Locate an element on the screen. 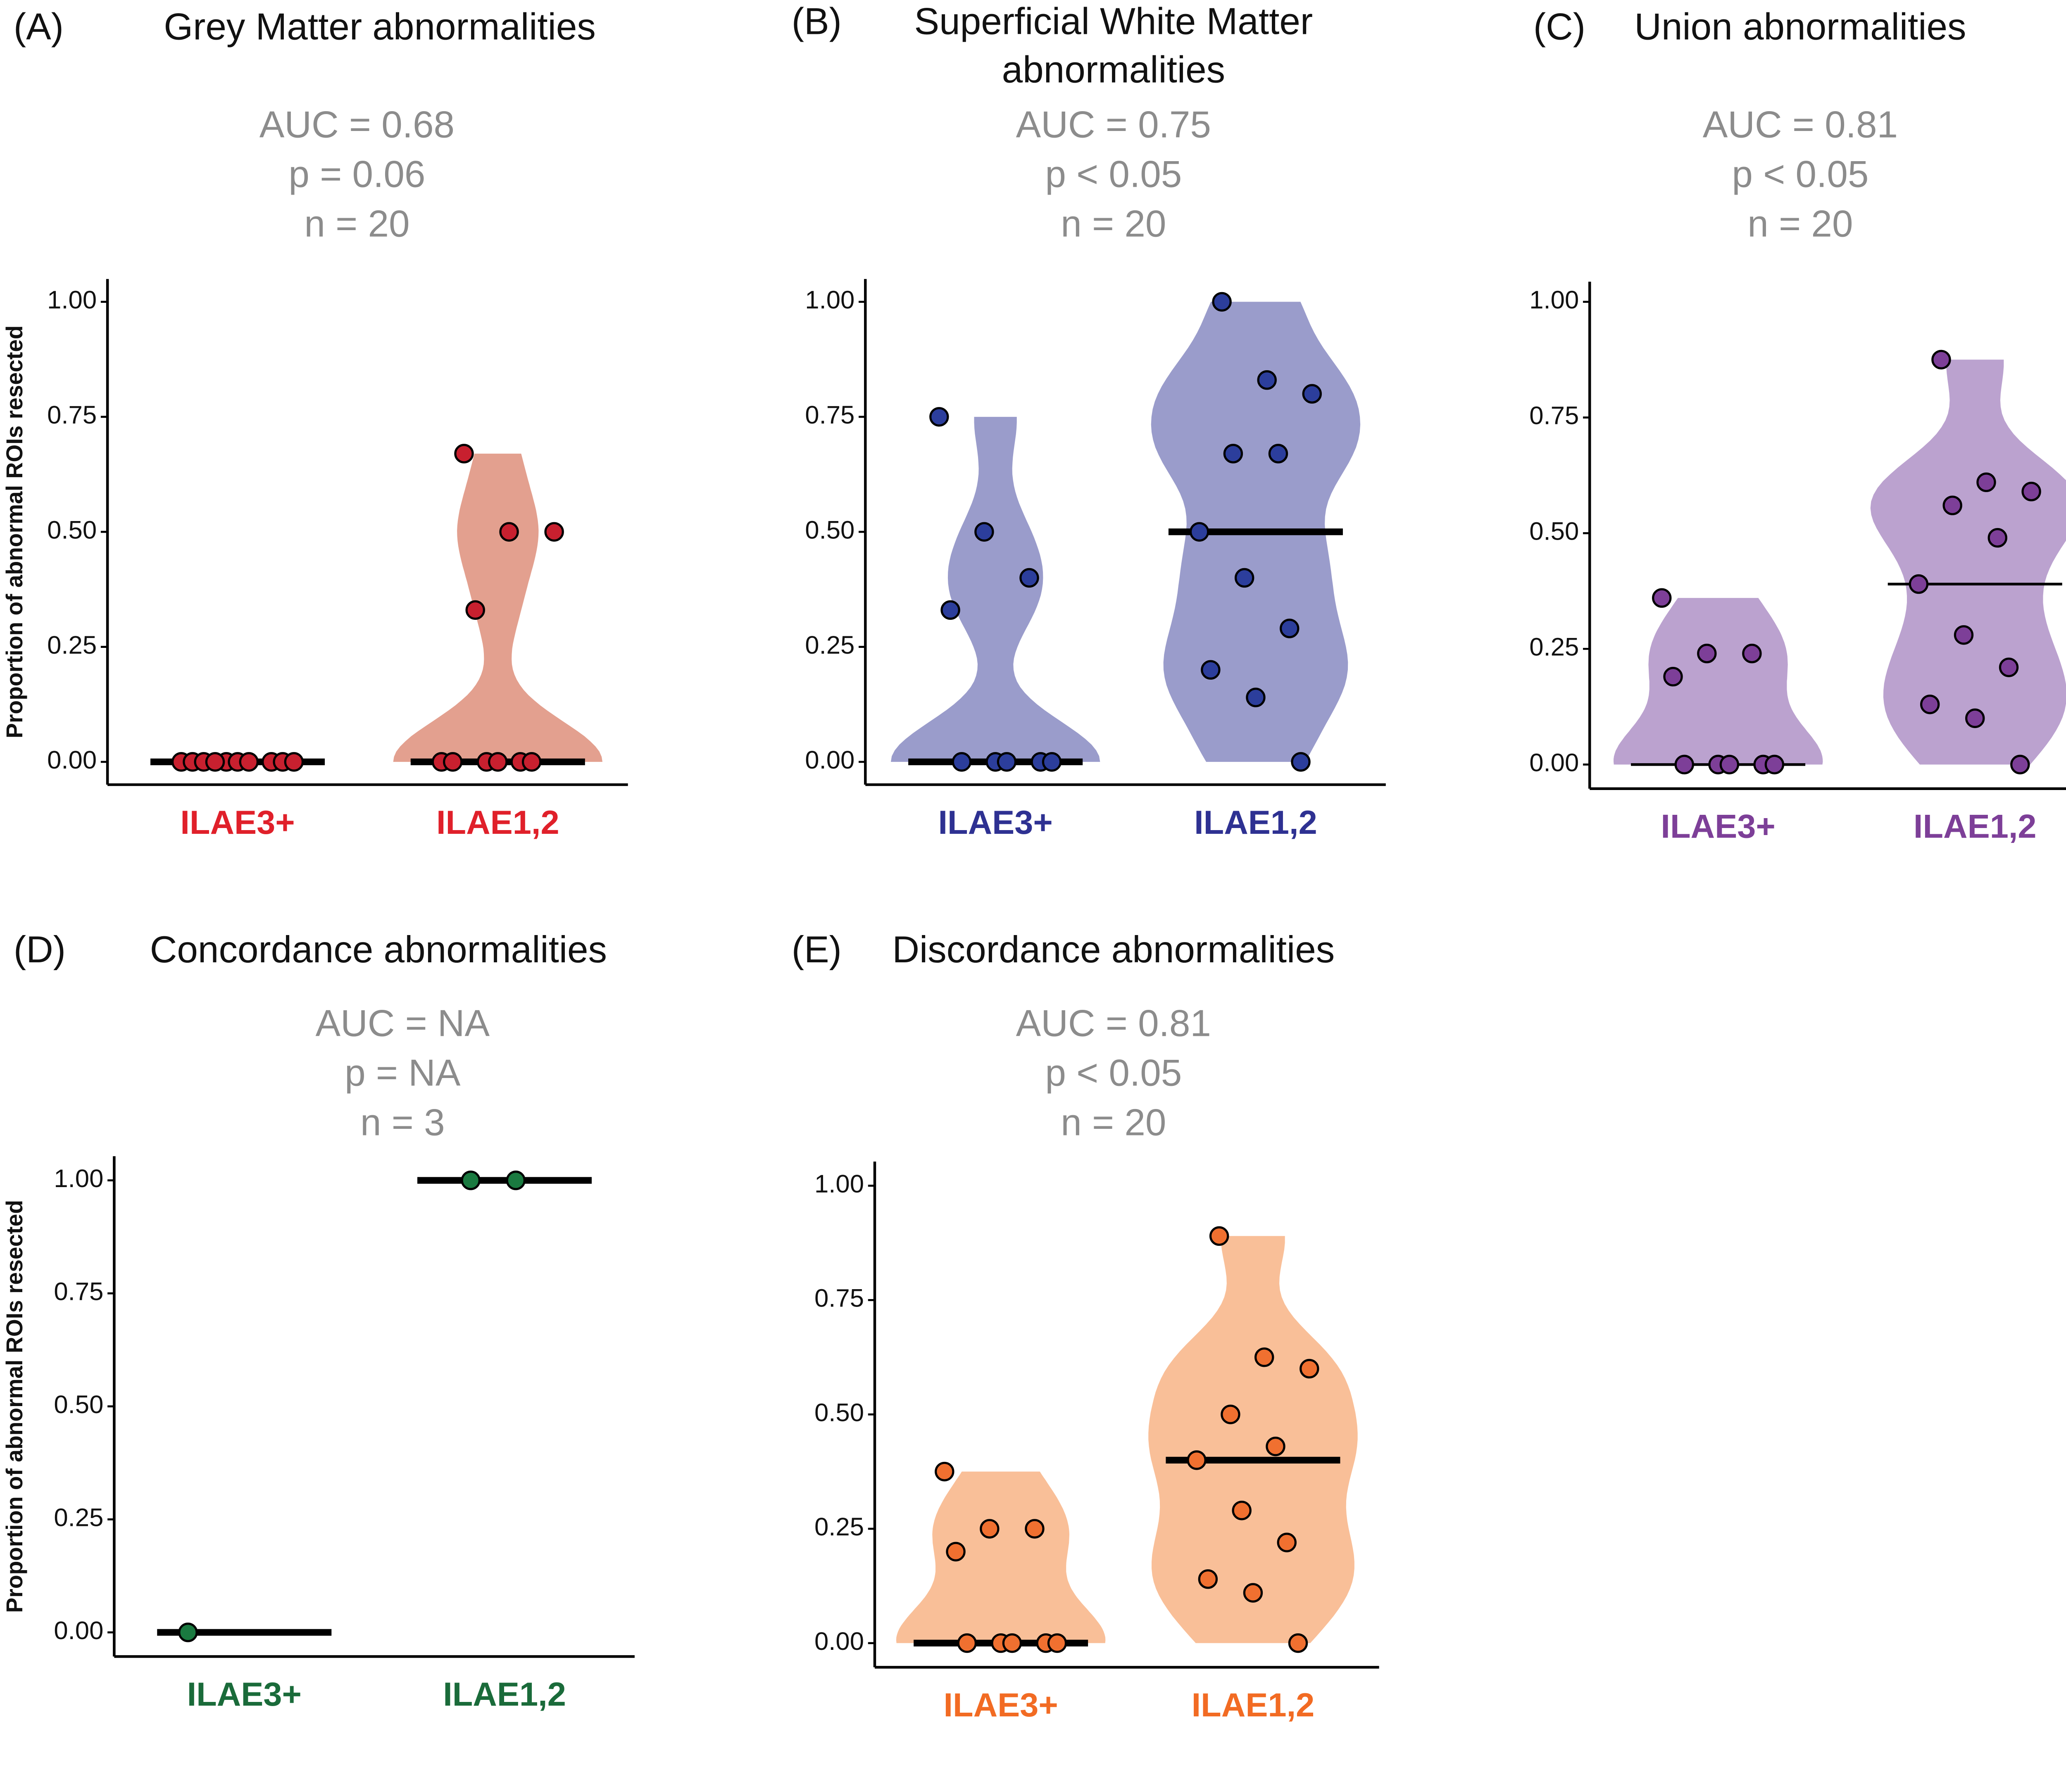 The image size is (2066, 1792). panel-label: (A) is located at coordinates (39, 27).